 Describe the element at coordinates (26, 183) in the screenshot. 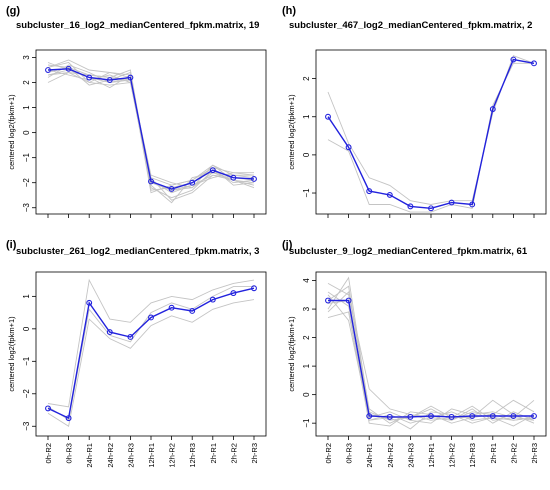

I see `y-tick-label: −2` at that location.